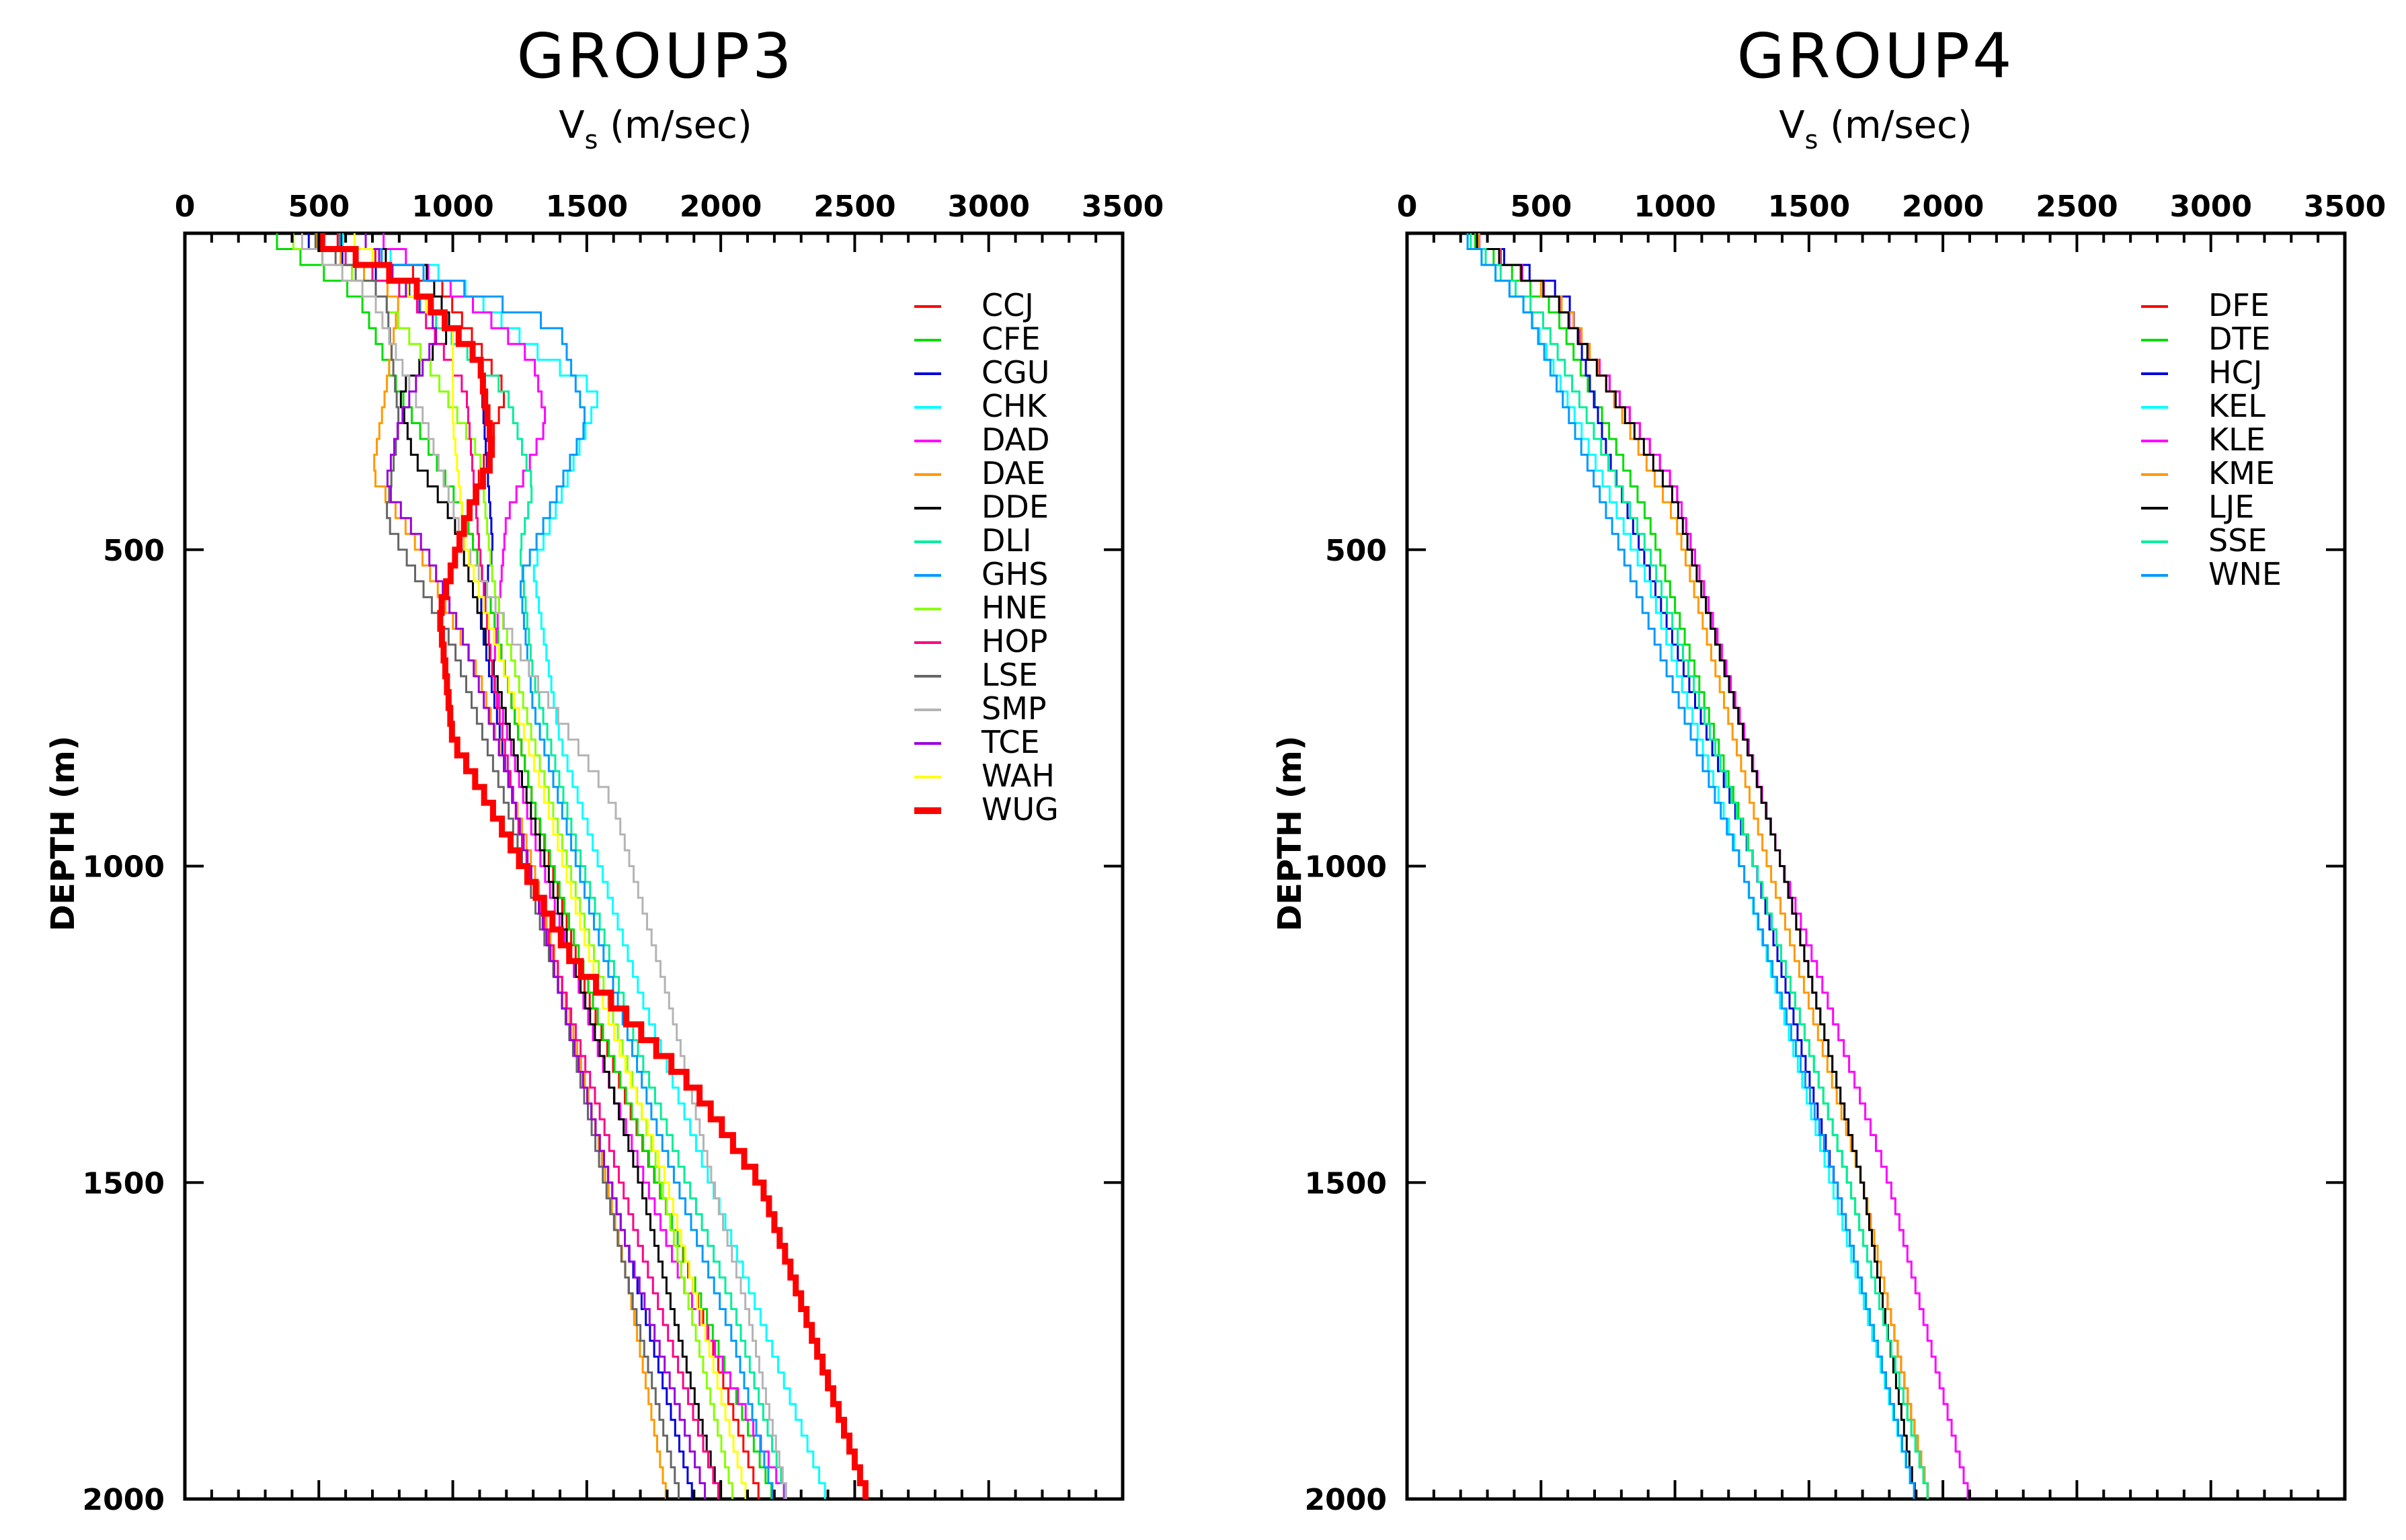  I want to click on legend-label-chk: CHK, so click(1014, 406).